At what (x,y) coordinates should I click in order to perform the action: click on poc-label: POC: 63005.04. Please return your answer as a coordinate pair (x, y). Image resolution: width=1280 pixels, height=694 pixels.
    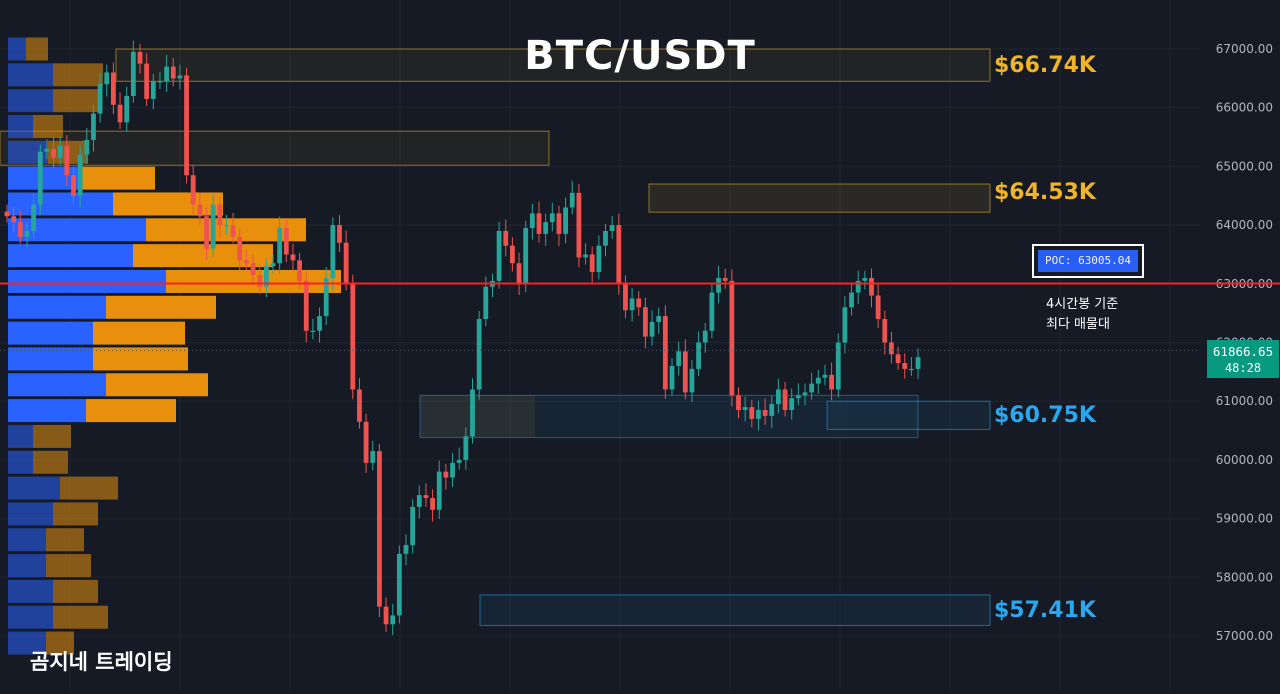
    Looking at the image, I should click on (1088, 261).